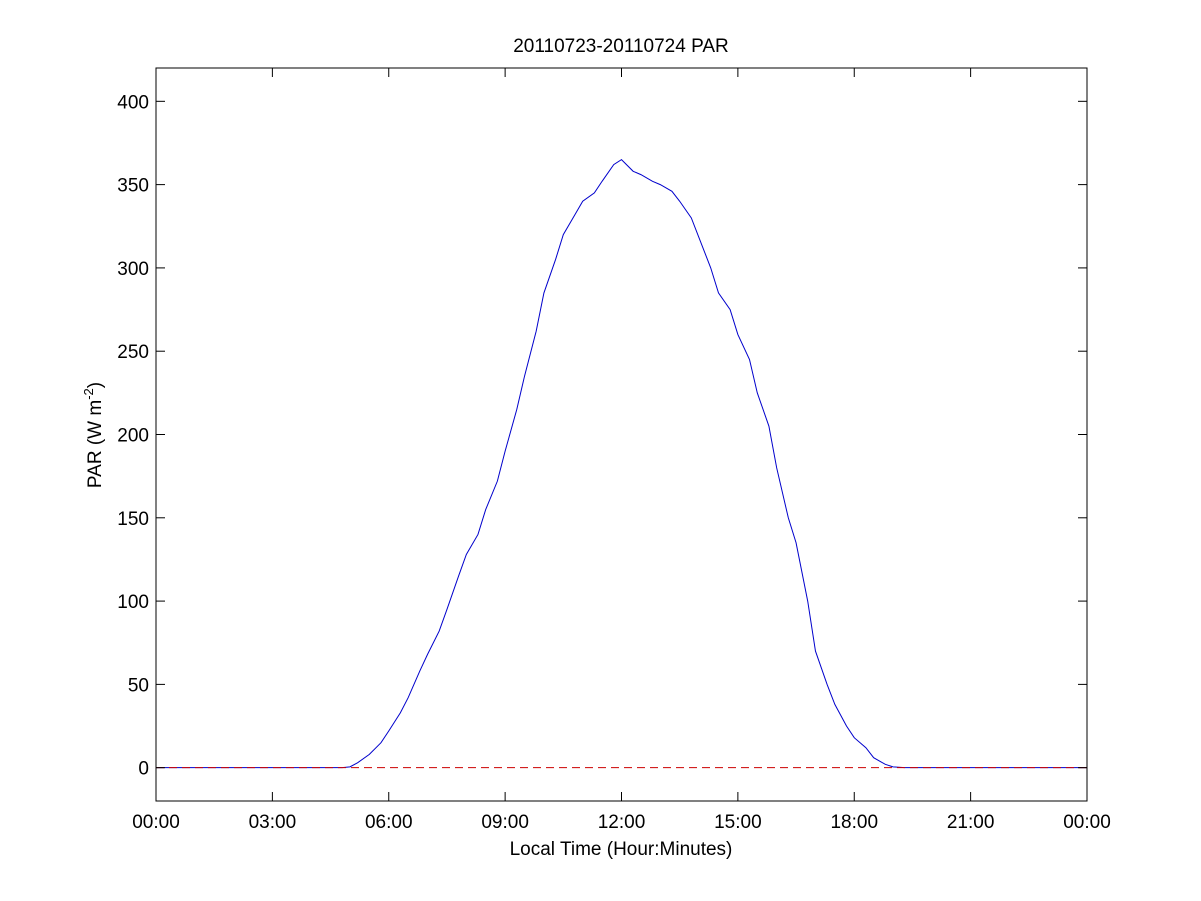 Image resolution: width=1201 pixels, height=901 pixels. Describe the element at coordinates (88, 394) in the screenshot. I see `y-axis-label-exponent: -2` at that location.